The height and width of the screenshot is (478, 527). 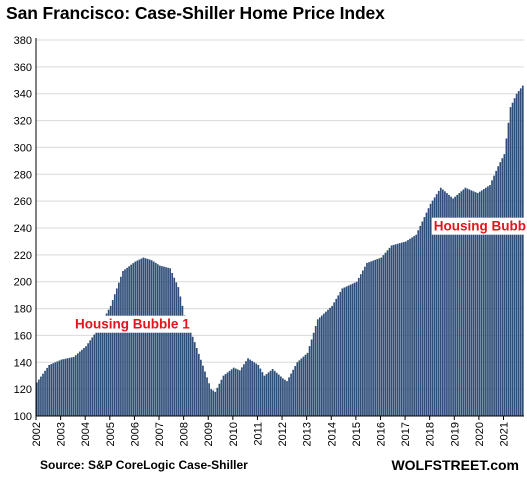 I want to click on y-tick-label: 280, so click(x=23, y=175).